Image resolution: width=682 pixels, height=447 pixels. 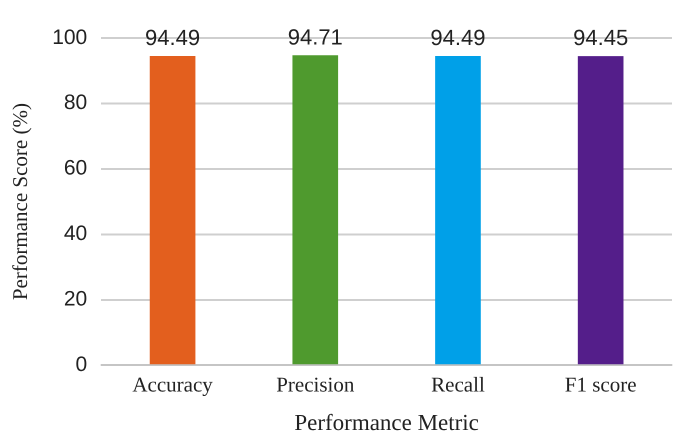 What do you see at coordinates (76, 299) in the screenshot?
I see `y-tick-label: 20` at bounding box center [76, 299].